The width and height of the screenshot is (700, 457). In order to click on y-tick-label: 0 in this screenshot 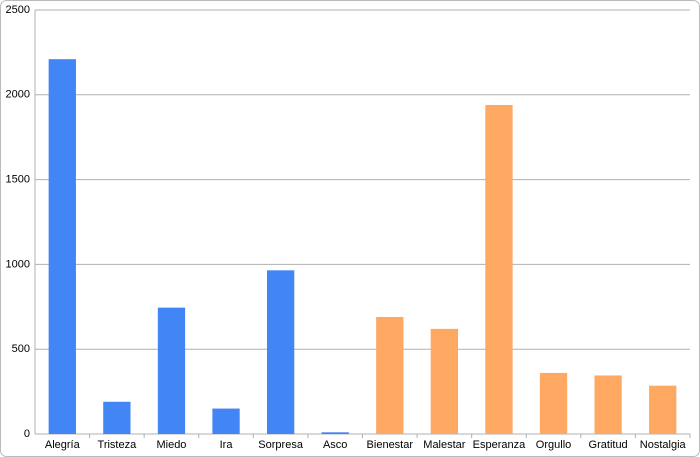, I will do `click(27, 434)`.